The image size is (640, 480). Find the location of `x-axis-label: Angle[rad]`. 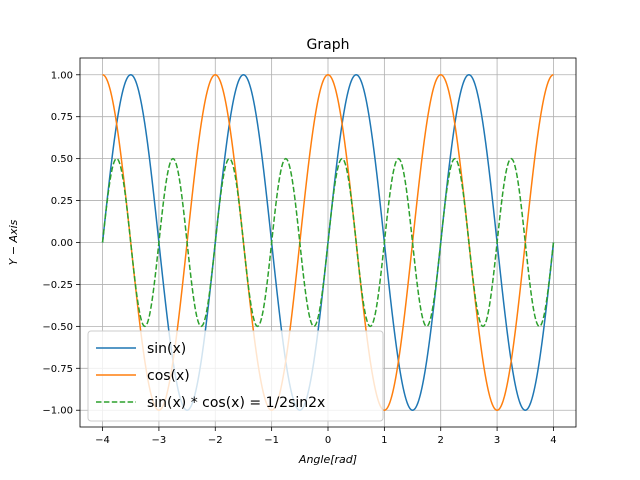

x-axis-label: Angle[rad] is located at coordinates (327, 459).